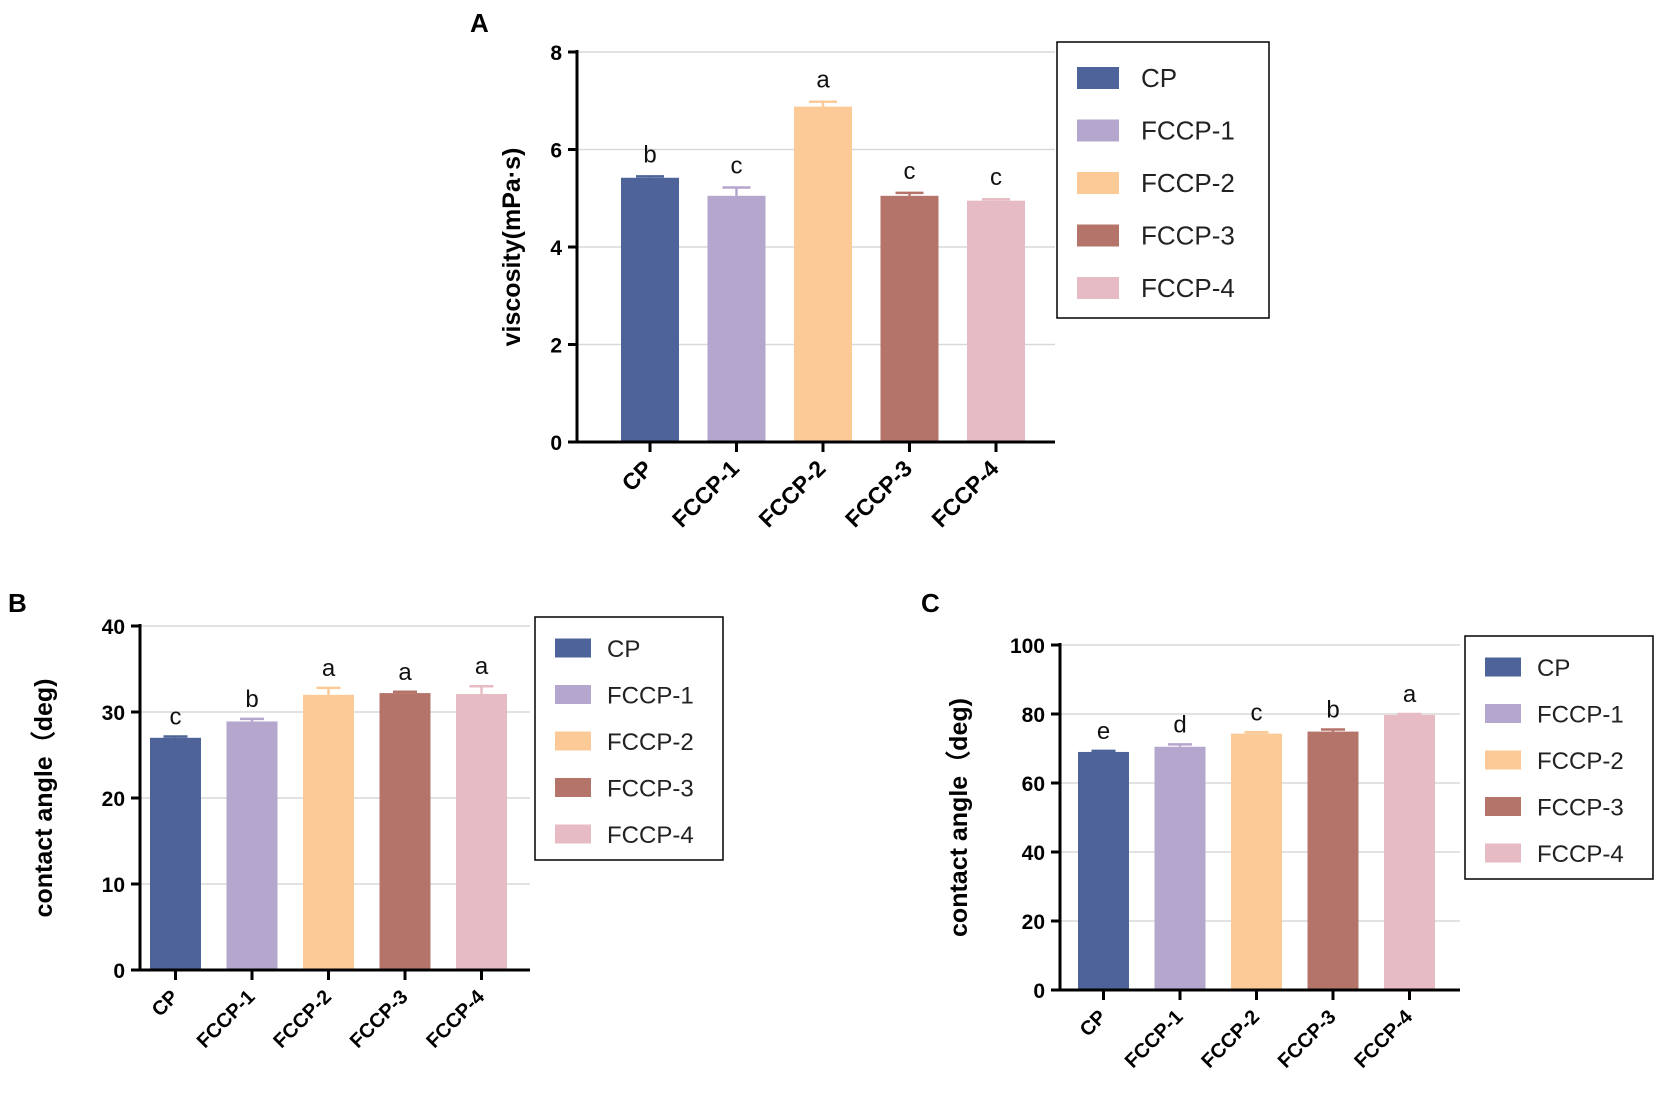 The width and height of the screenshot is (1654, 1097). I want to click on y-tick-label: 6, so click(556, 151).